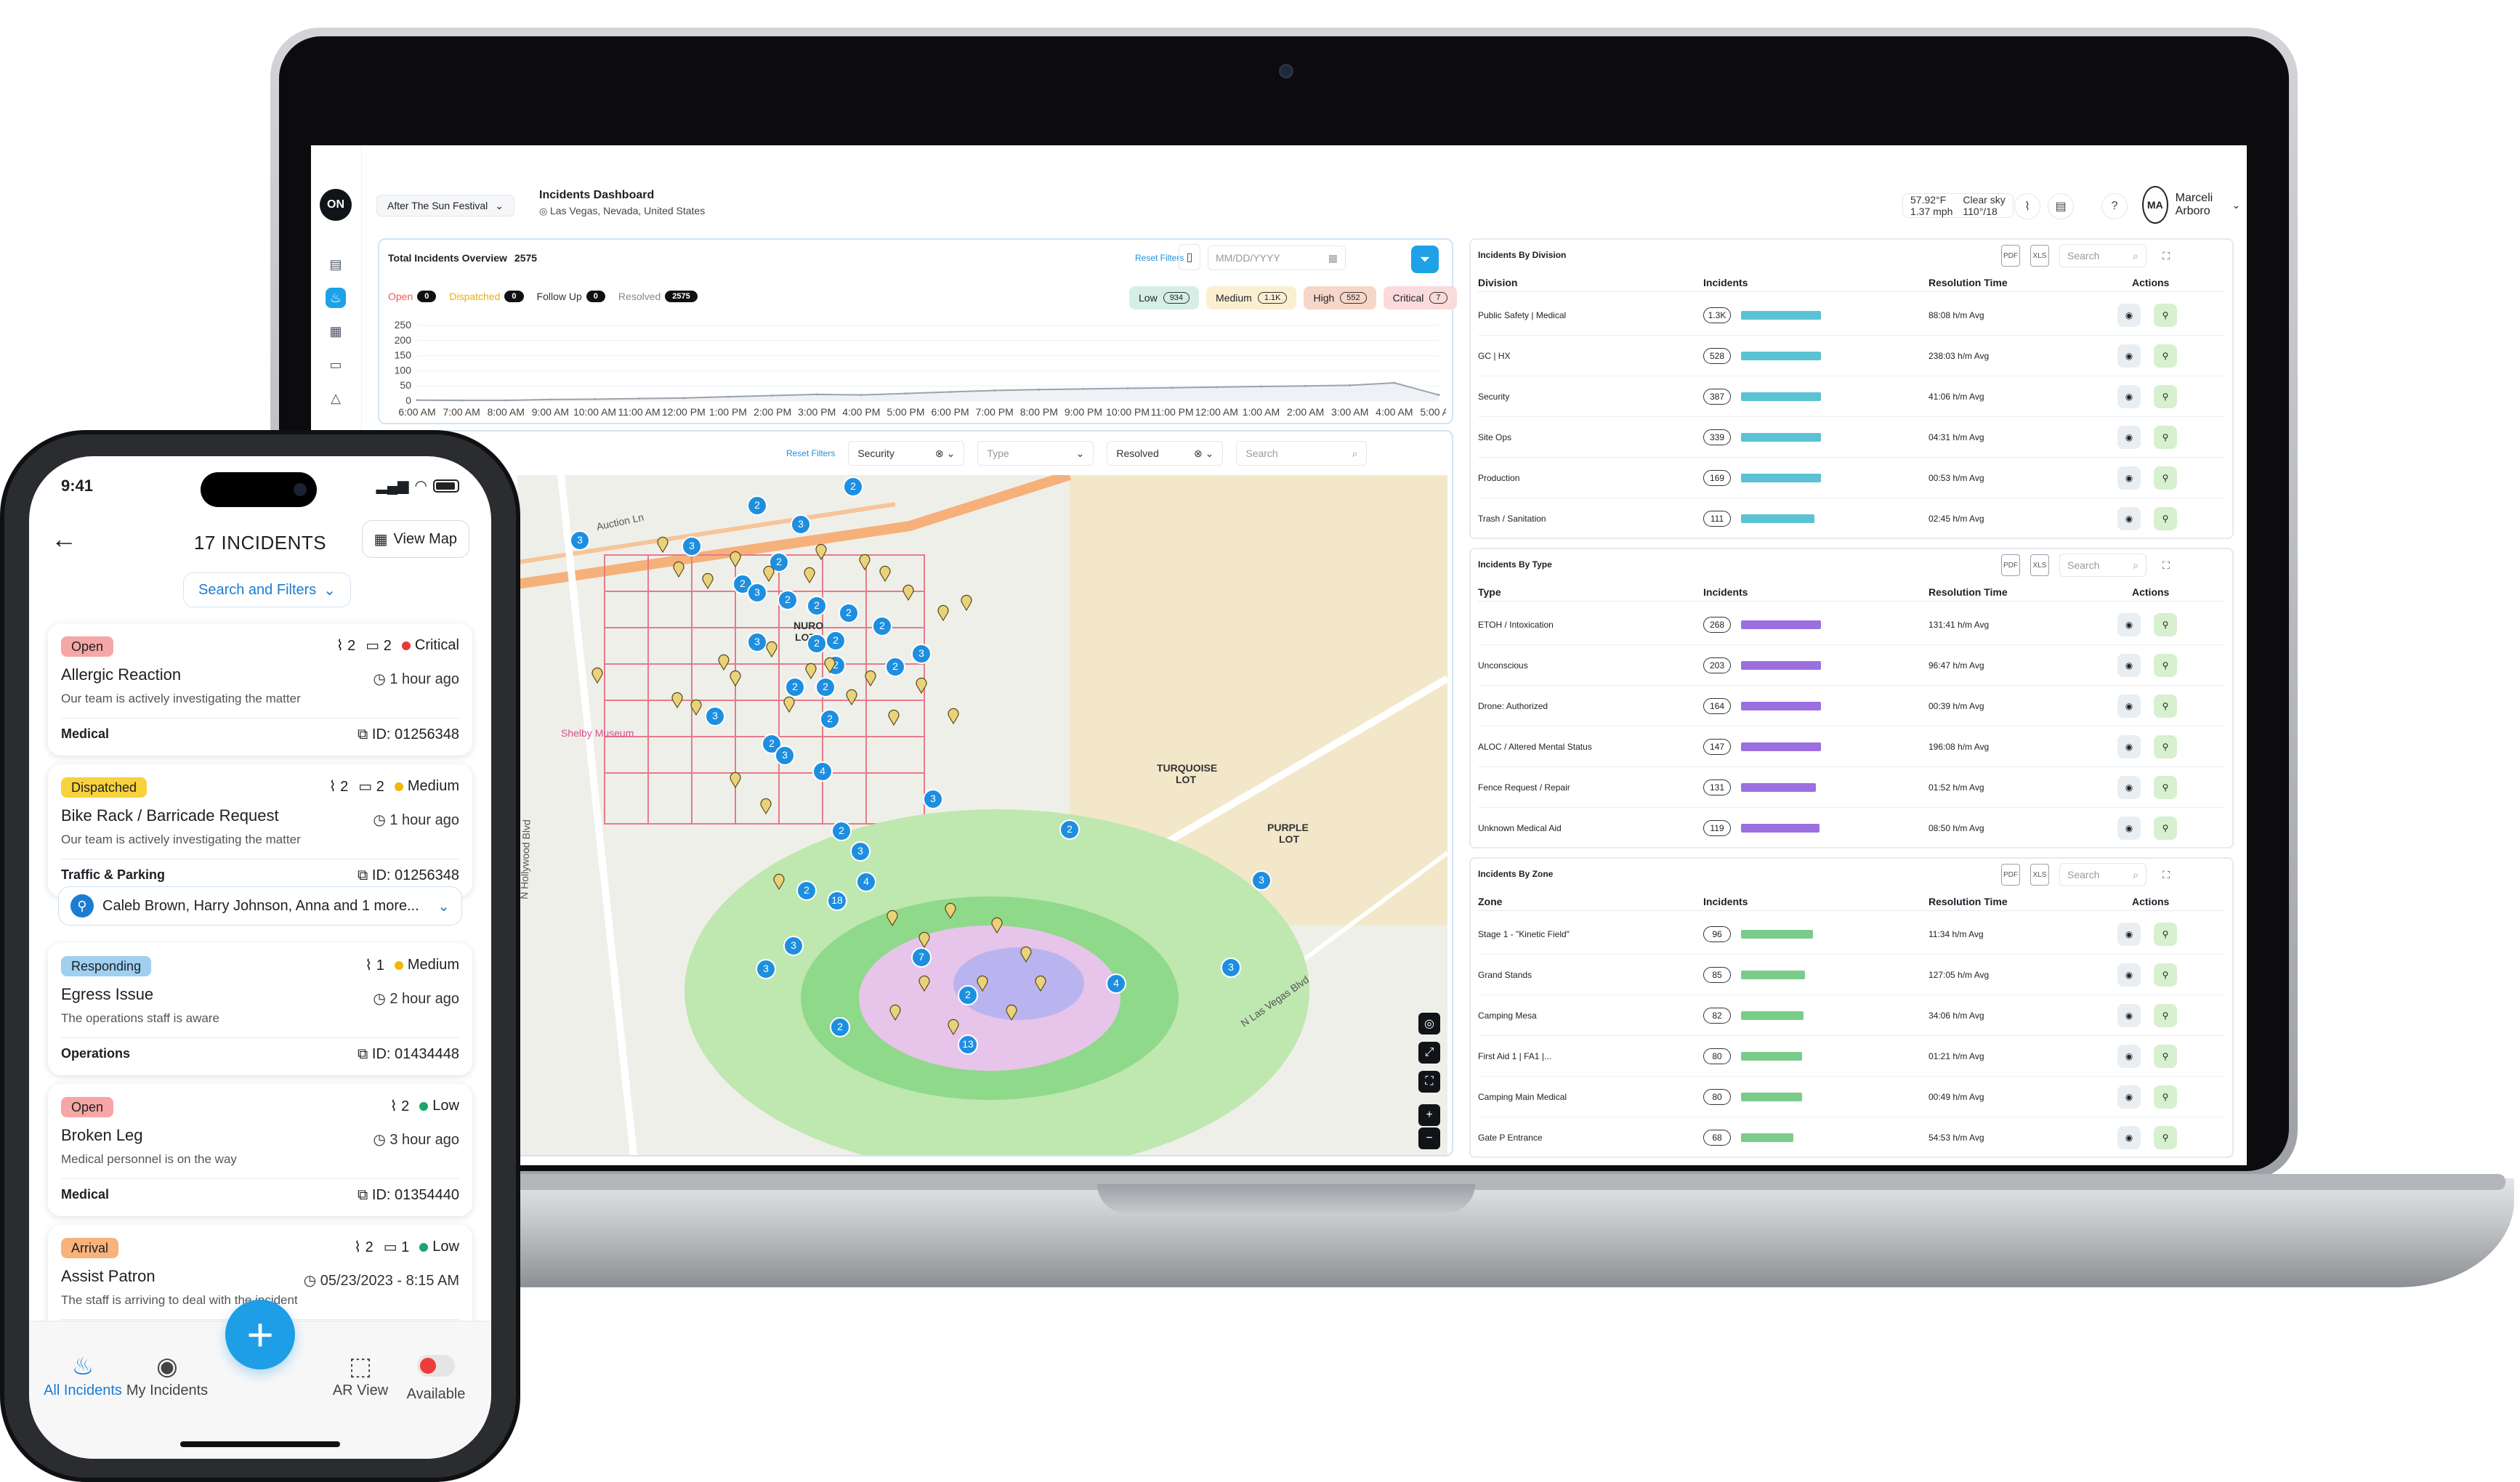  I want to click on fire-icon: ♨, so click(336, 298).